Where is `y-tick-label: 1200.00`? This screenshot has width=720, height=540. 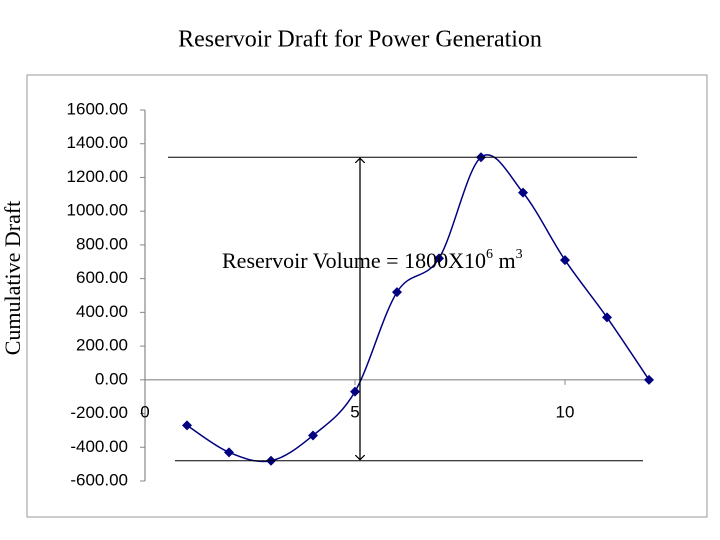 y-tick-label: 1200.00 is located at coordinates (97, 176).